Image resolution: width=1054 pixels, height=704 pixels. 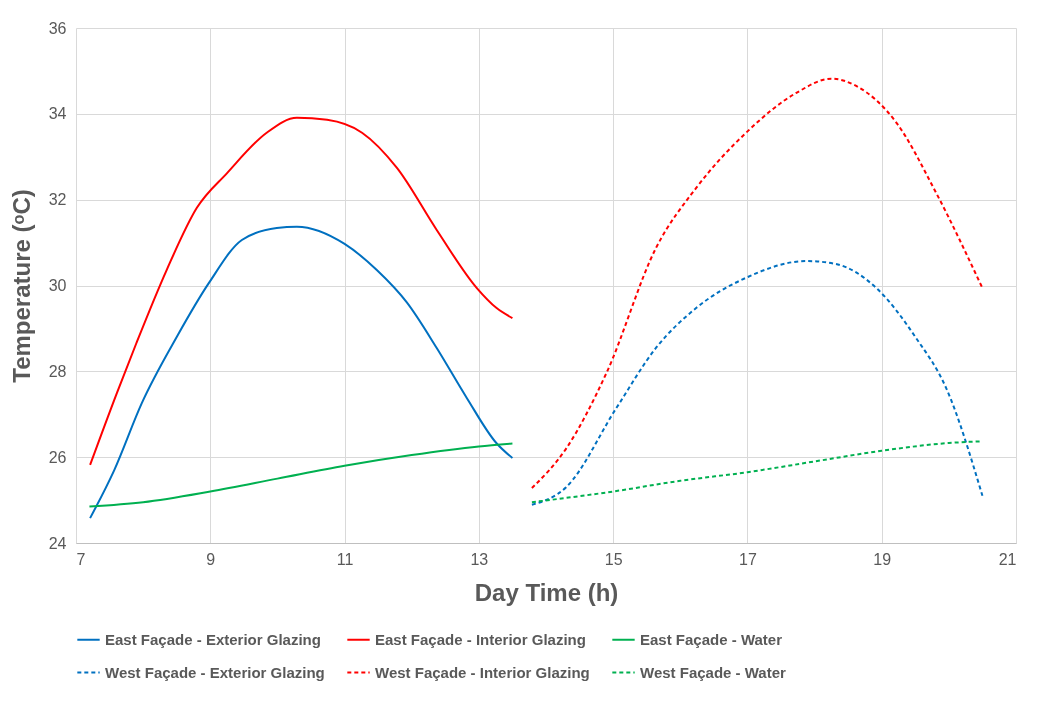 I want to click on x-tick-label: 21, so click(x=1007, y=559).